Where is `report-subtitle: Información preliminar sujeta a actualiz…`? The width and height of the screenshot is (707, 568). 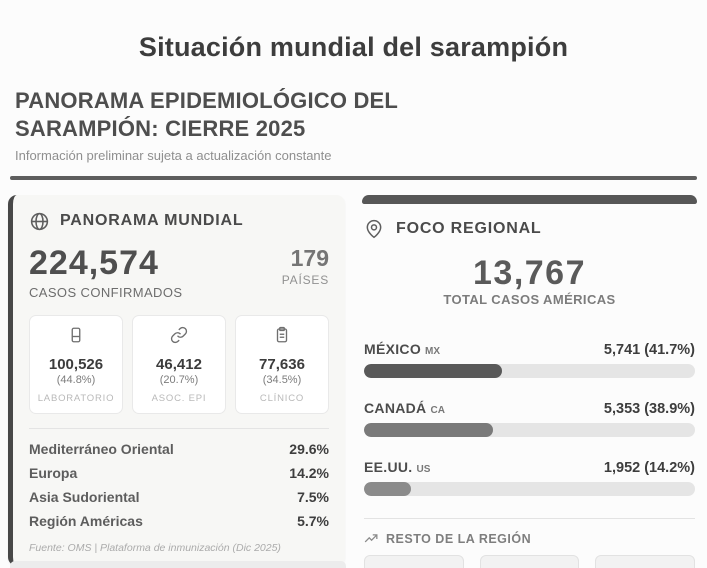
report-subtitle: Información preliminar sujeta a actualiz… is located at coordinates (173, 155).